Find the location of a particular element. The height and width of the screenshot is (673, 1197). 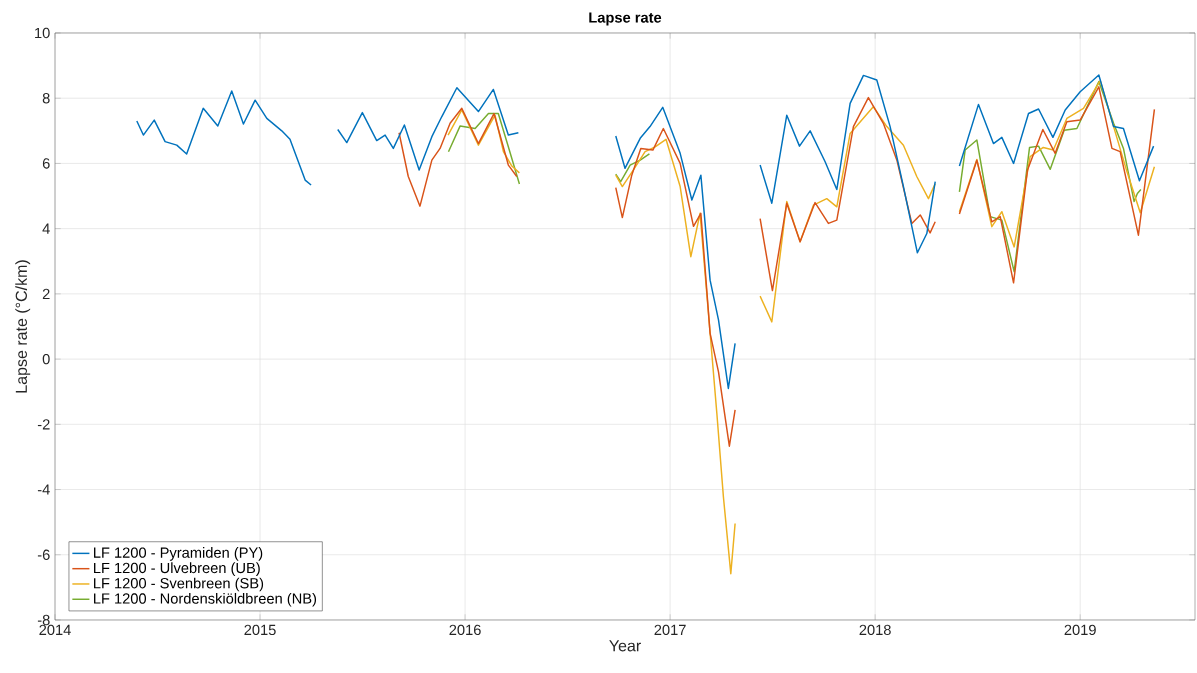

y-axis-title: Lapse rate (°C/km) is located at coordinates (23, 326).